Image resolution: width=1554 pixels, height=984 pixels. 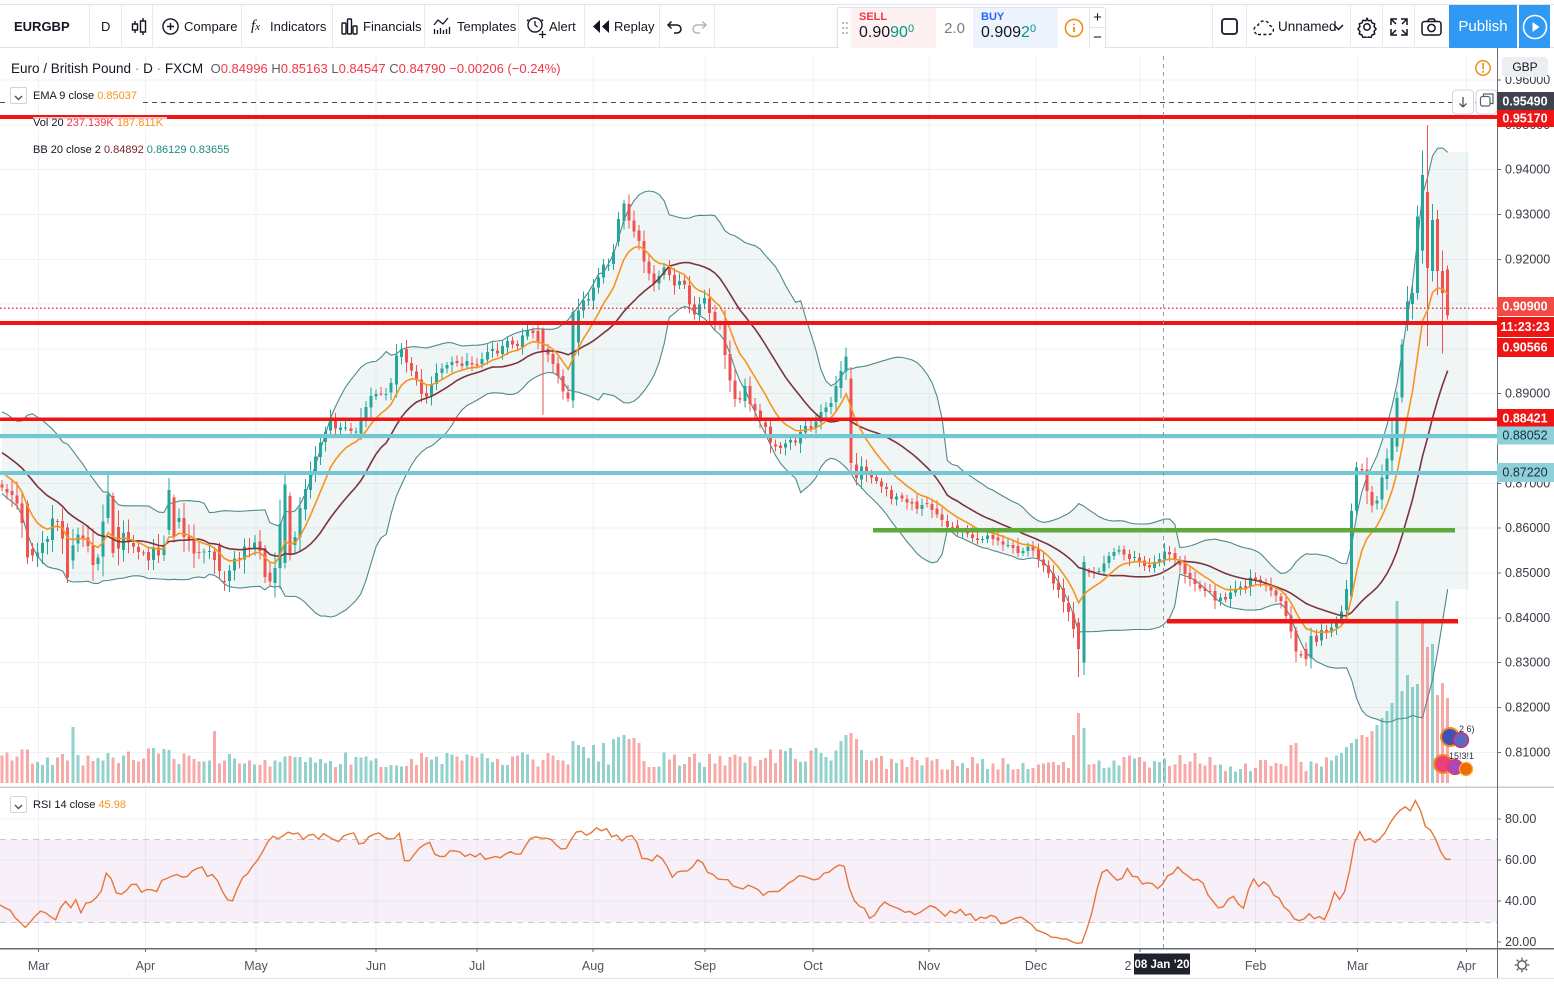 I want to click on svg-text: 0.87220, so click(x=1524, y=473).